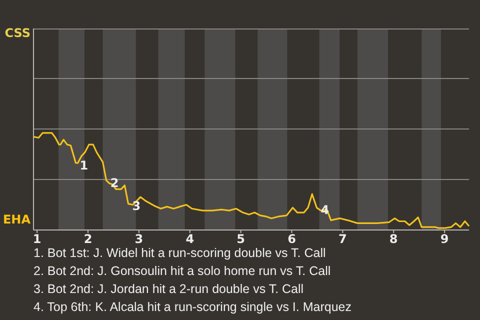  What do you see at coordinates (182, 271) in the screenshot?
I see `text: 2. Bot 2nd: J. Gonsoulin hit a solo home run vs T. Call` at bounding box center [182, 271].